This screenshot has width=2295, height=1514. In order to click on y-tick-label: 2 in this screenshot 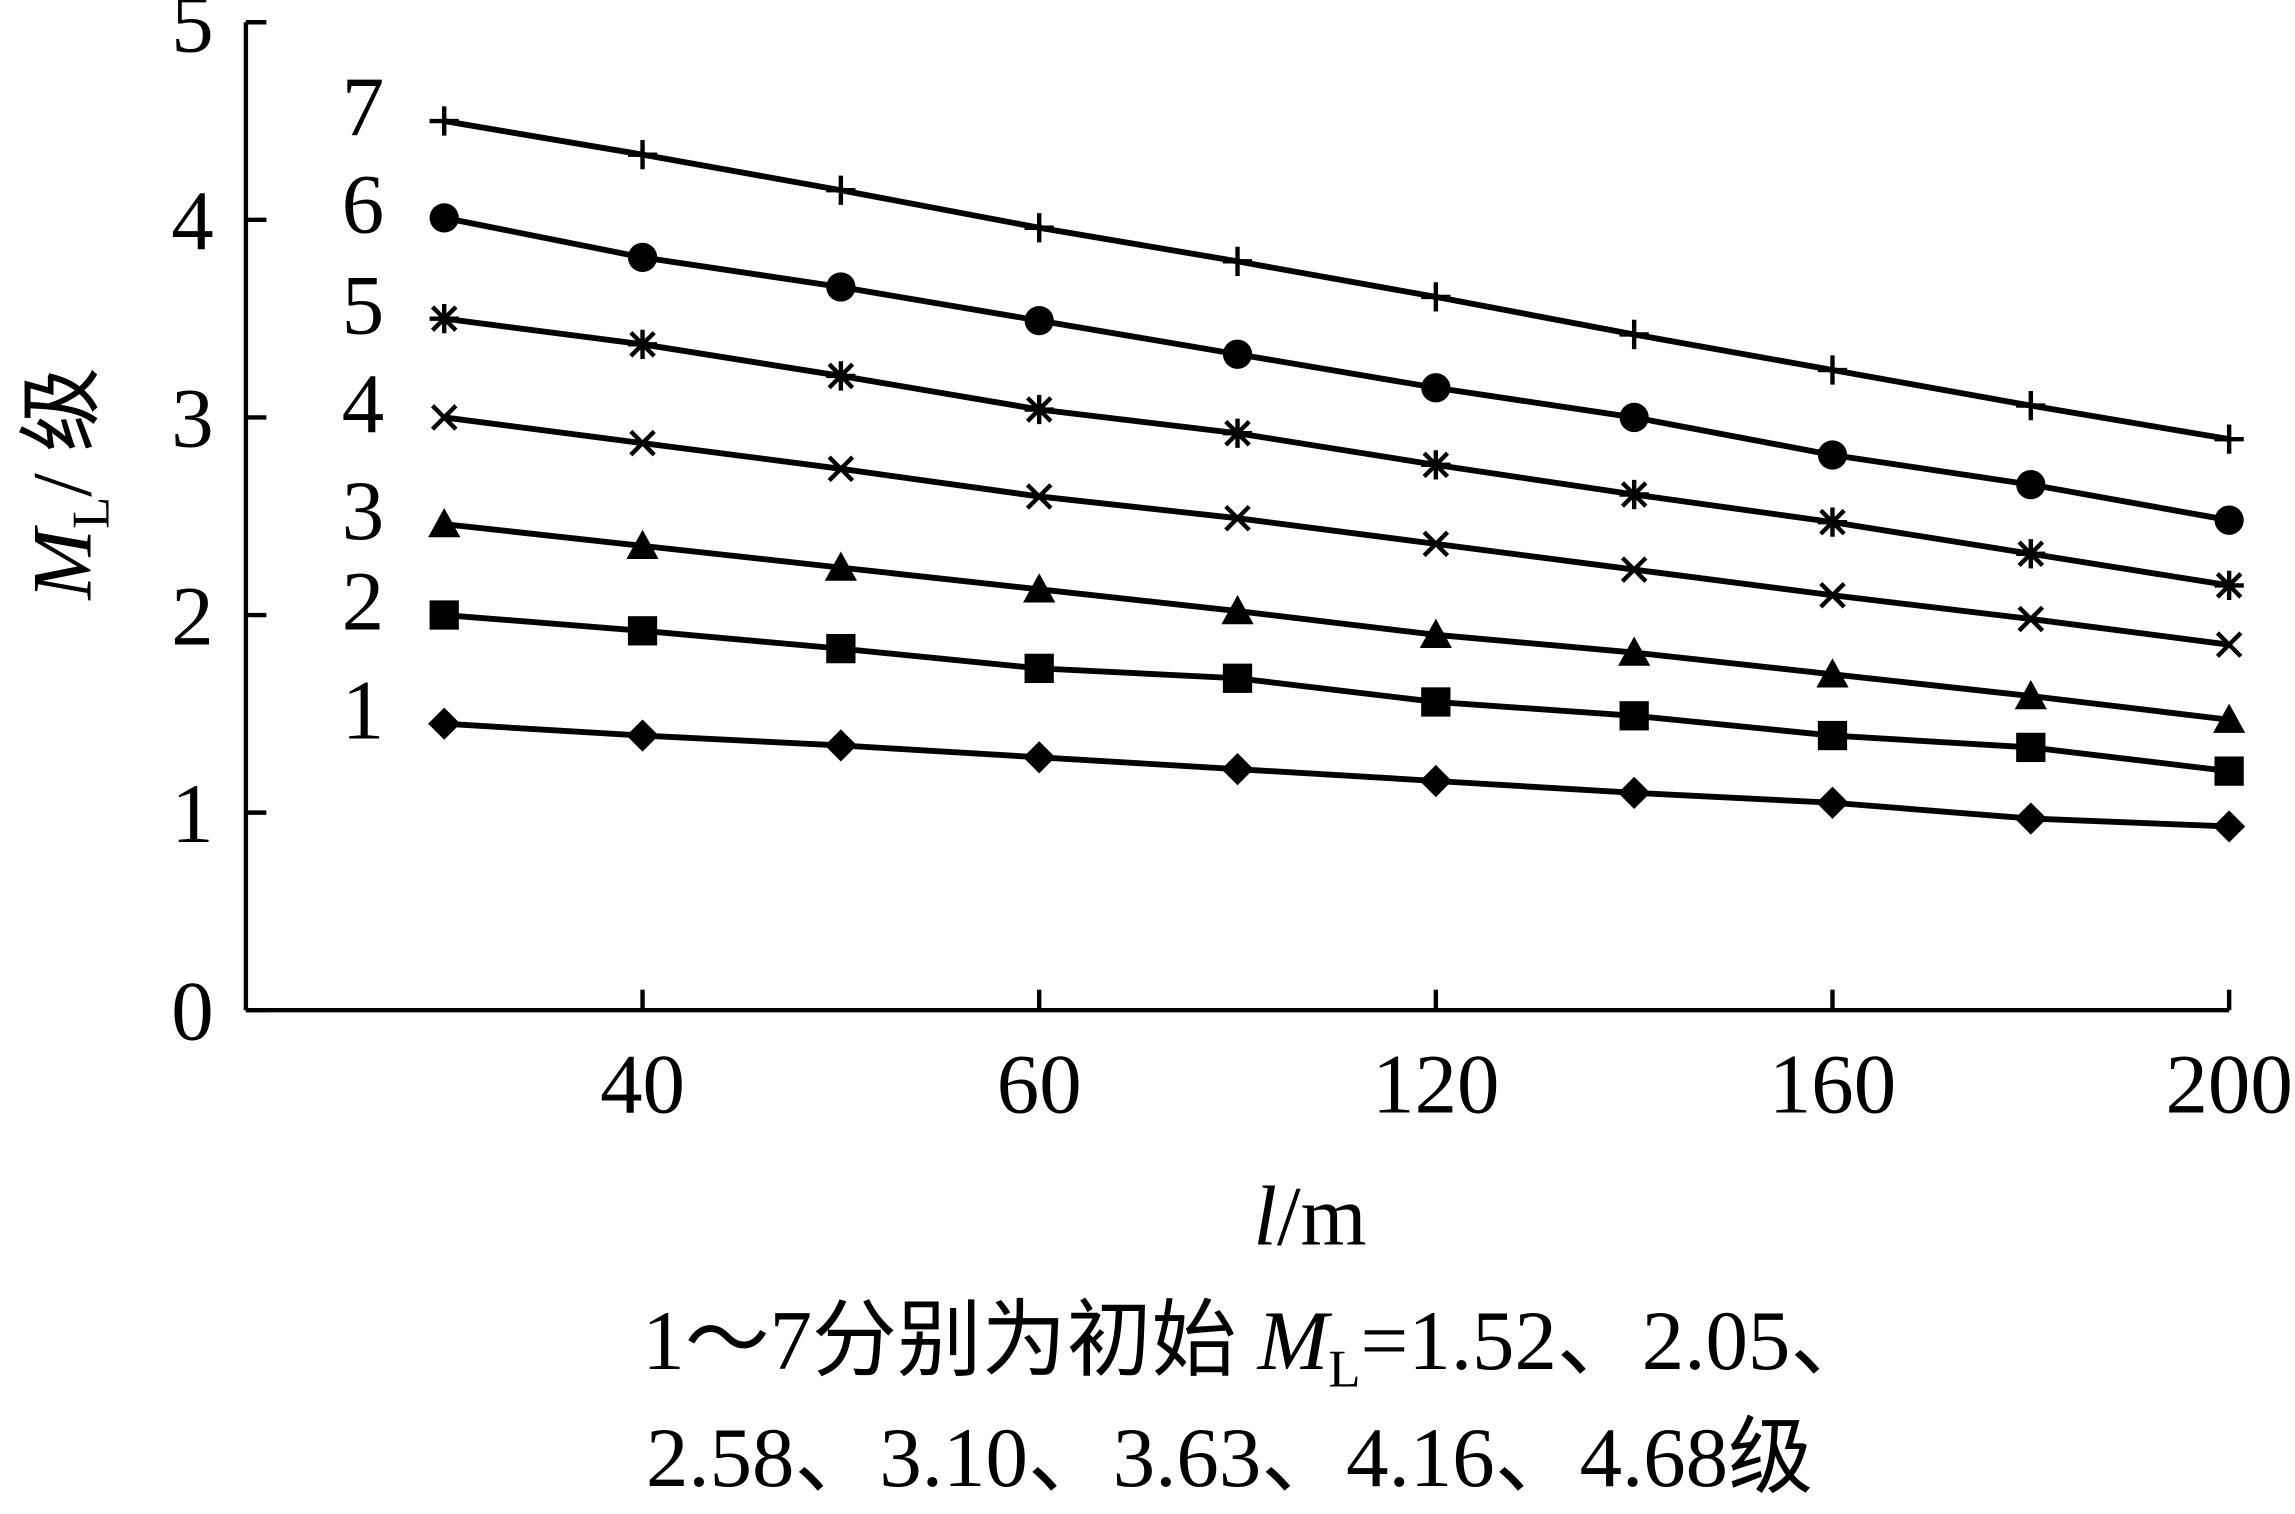, I will do `click(192, 616)`.